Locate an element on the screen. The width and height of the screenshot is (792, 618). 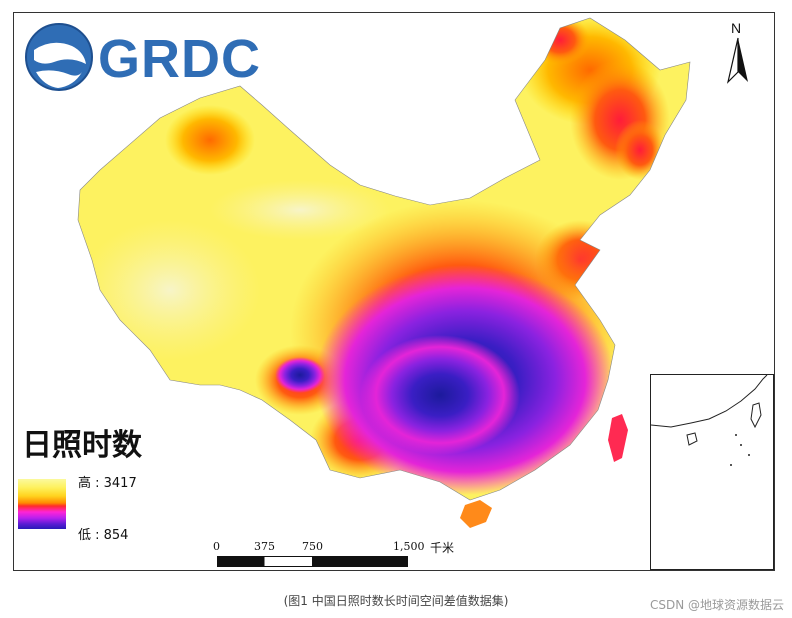
scale-unit: 千米 is located at coordinates (442, 548).